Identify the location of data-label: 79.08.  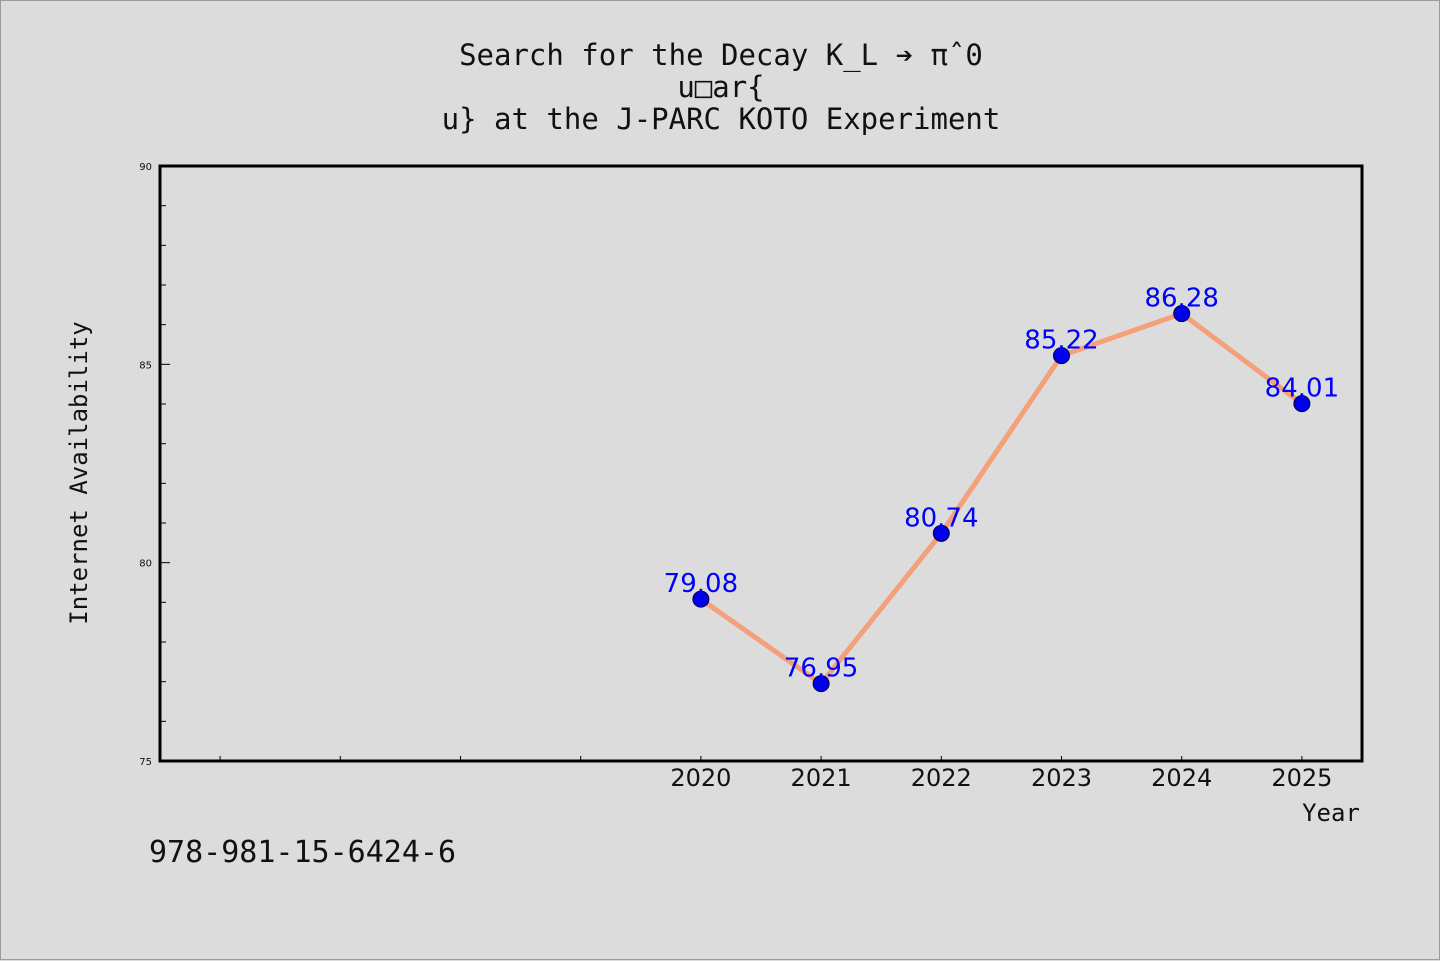
(701, 584).